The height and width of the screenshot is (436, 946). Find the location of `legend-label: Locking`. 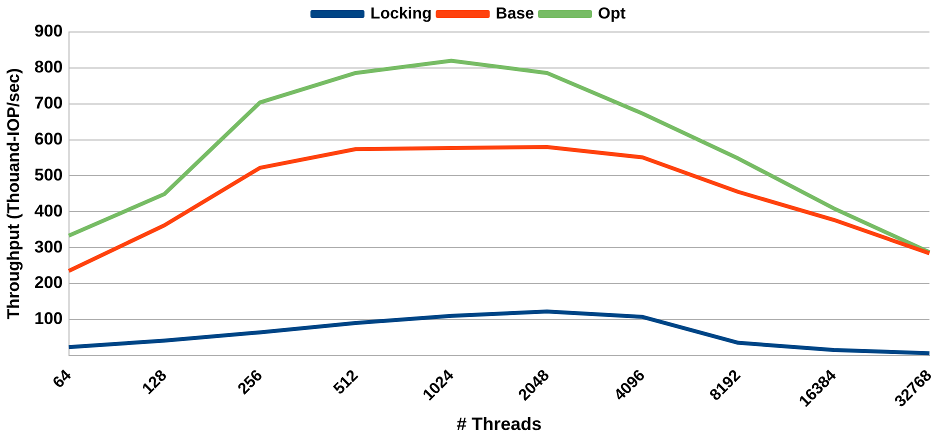

legend-label: Locking is located at coordinates (401, 13).